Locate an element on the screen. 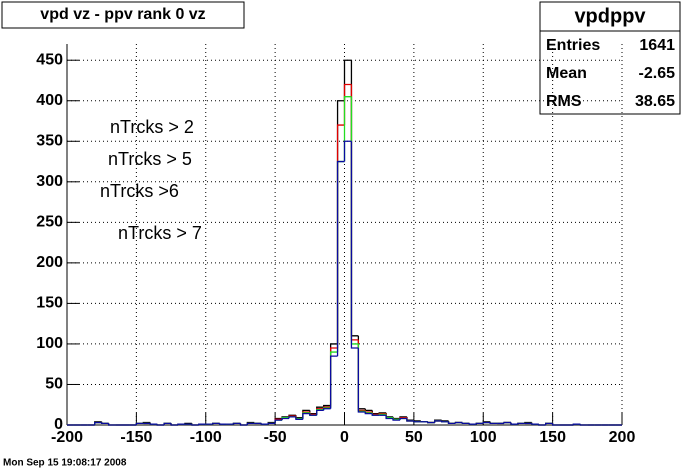  y-tick-label: 400 is located at coordinates (49, 100).